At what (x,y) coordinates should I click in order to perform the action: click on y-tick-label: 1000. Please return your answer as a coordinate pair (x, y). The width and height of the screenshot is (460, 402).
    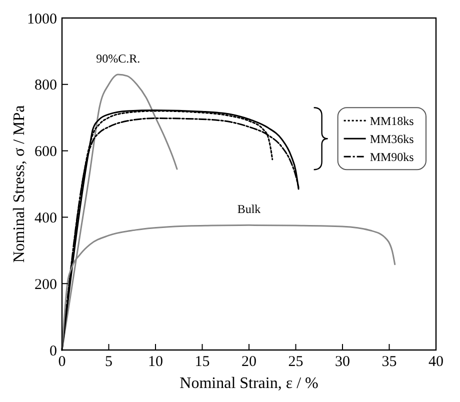
    Looking at the image, I should click on (42, 19).